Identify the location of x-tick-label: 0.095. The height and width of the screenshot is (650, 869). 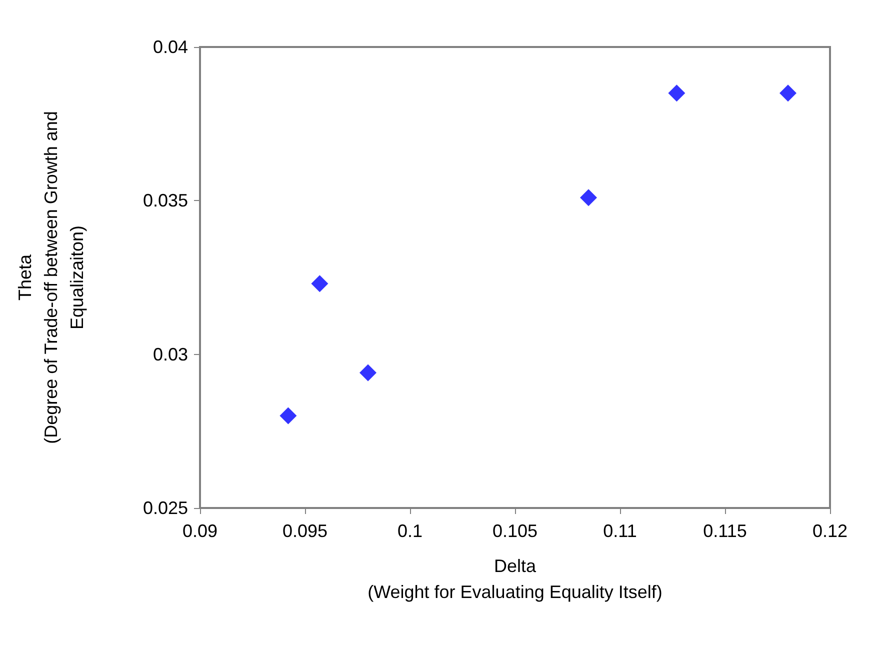
(305, 531).